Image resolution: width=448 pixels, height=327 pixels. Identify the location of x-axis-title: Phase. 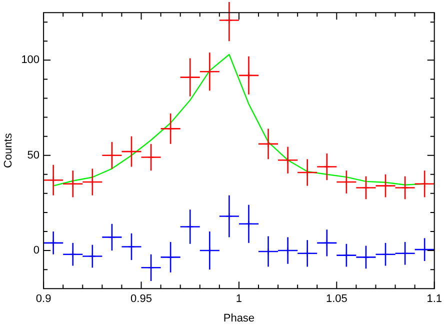
(239, 318).